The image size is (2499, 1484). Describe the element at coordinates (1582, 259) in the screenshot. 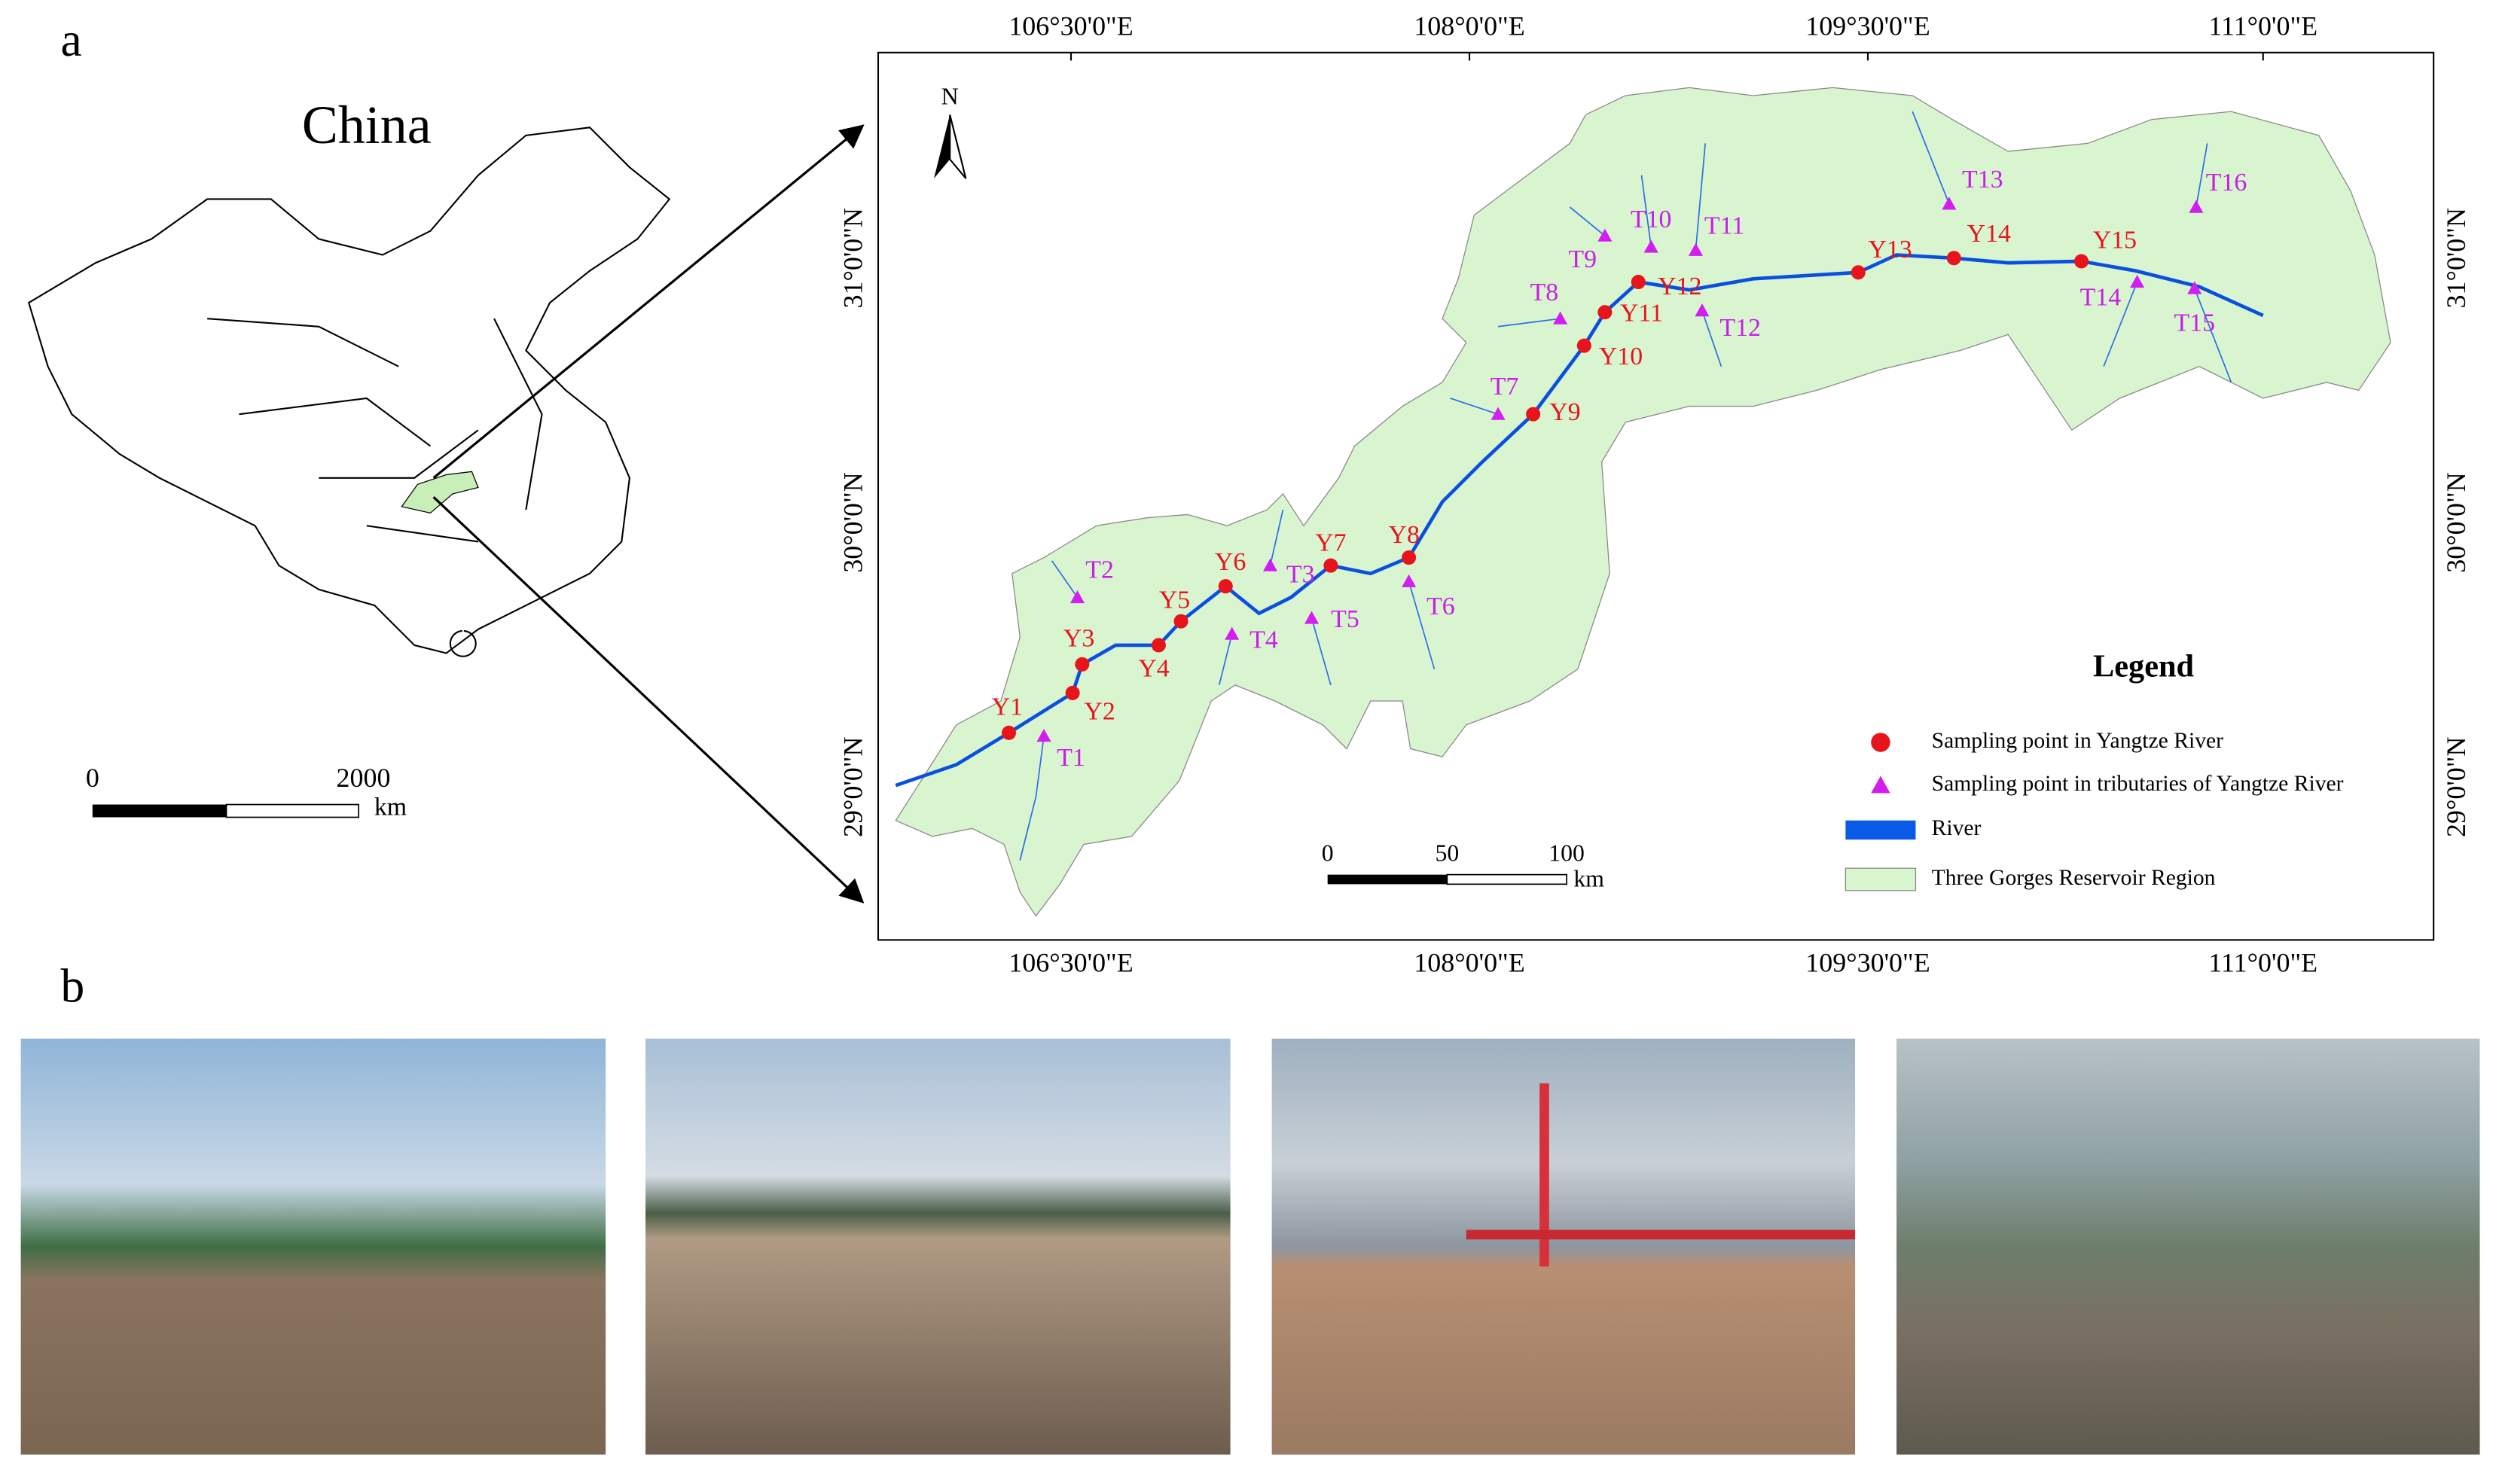

I see `point-label: T9` at that location.